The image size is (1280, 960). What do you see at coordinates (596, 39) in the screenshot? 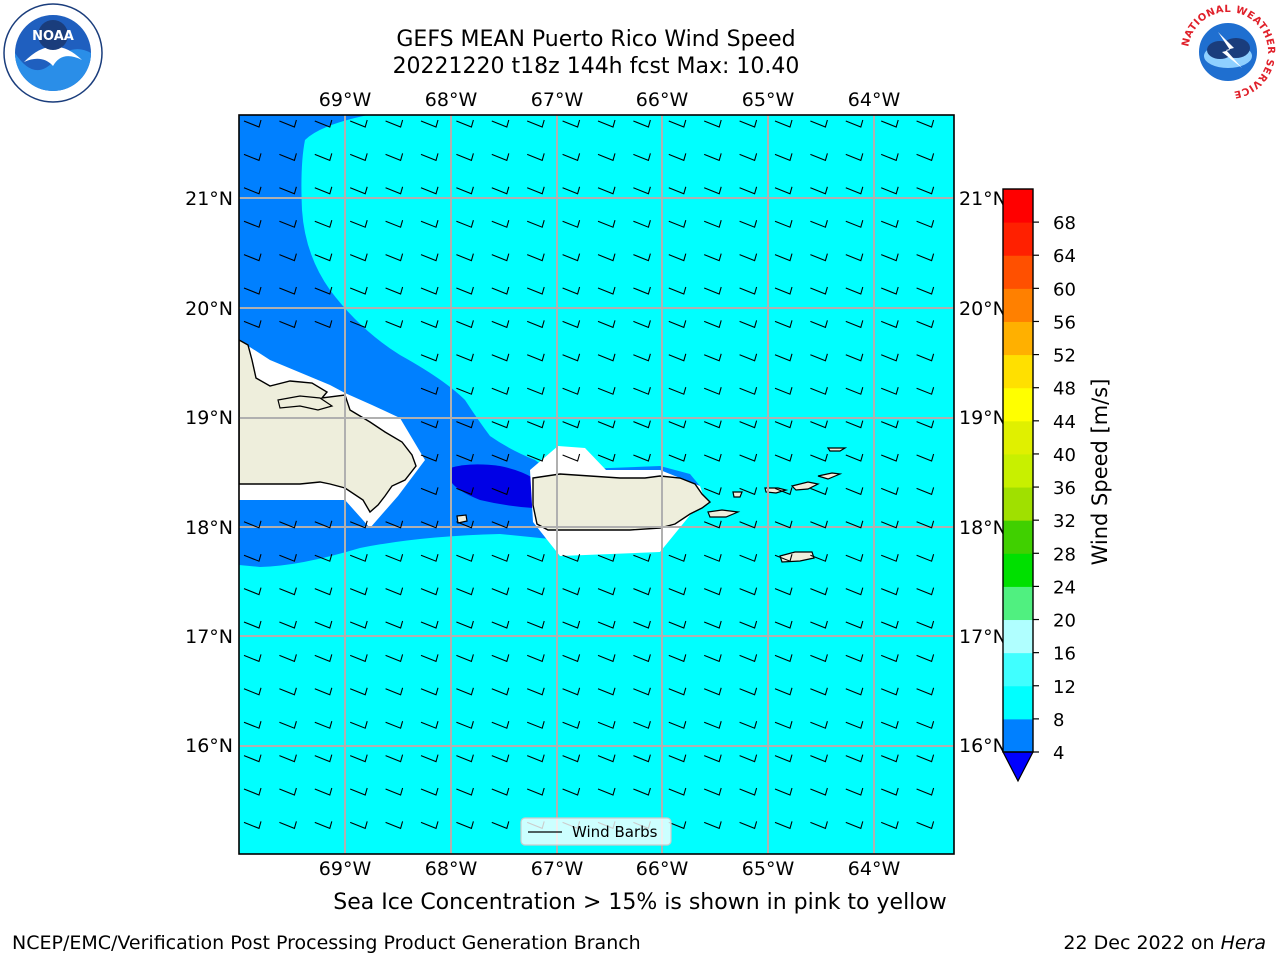
I see `chart-title: GEFS MEAN Puerto Rico Wind Speed` at bounding box center [596, 39].